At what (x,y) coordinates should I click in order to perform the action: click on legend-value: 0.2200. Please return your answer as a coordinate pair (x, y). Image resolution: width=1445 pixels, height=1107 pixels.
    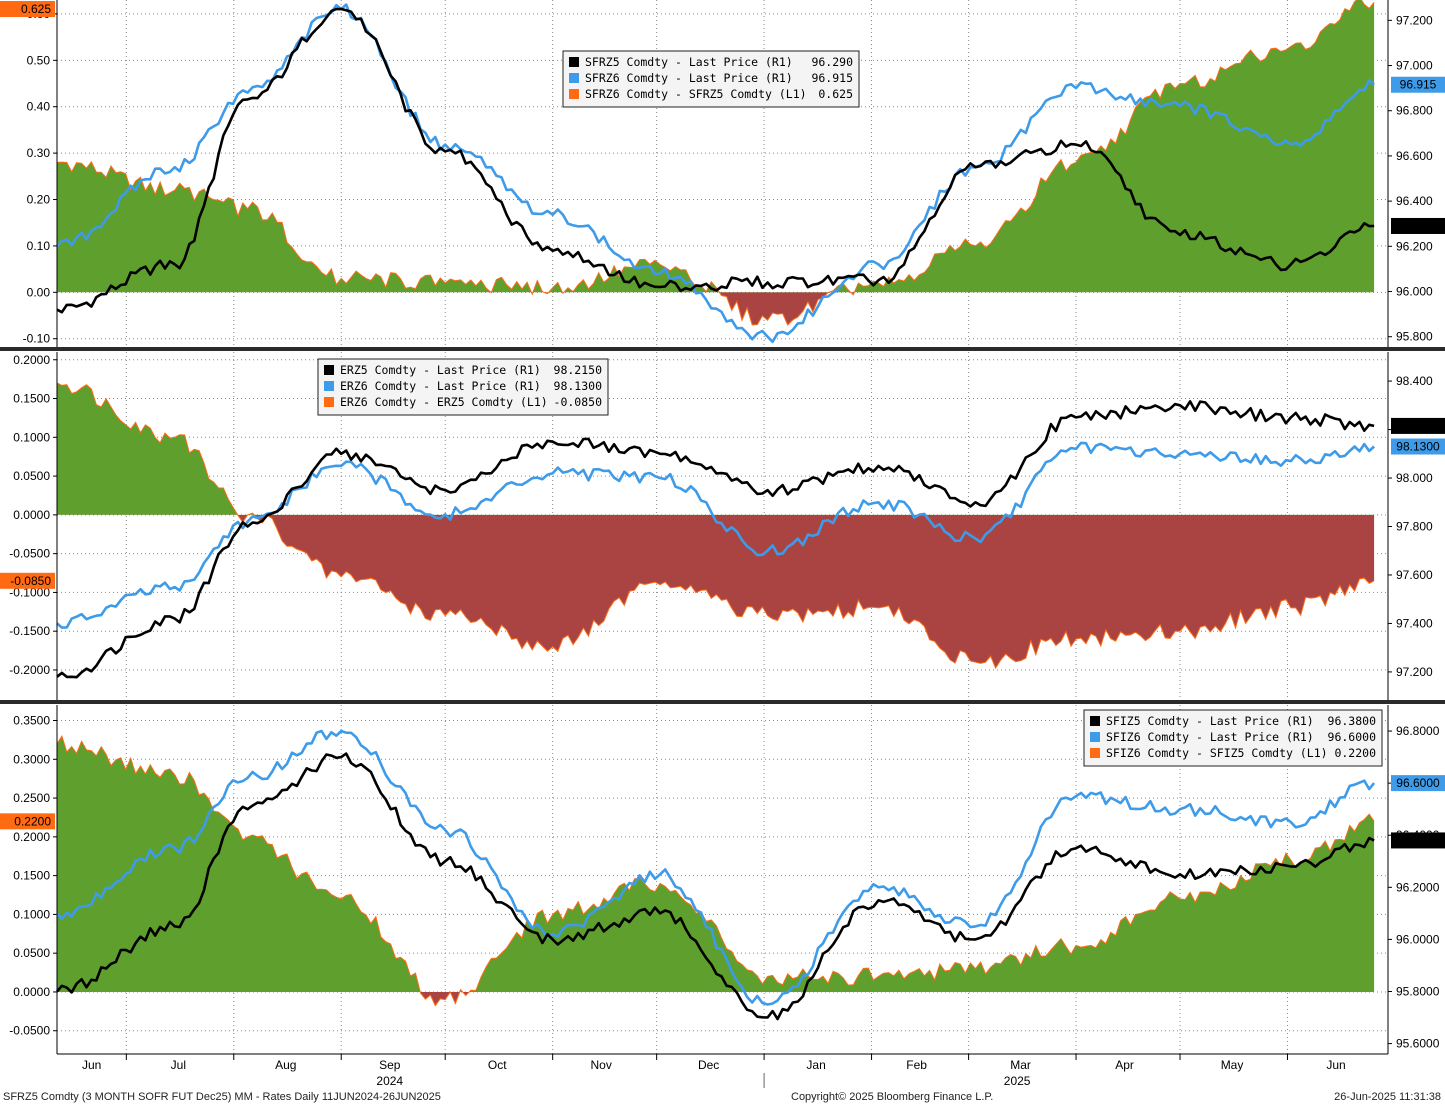
    Looking at the image, I should click on (1355, 753).